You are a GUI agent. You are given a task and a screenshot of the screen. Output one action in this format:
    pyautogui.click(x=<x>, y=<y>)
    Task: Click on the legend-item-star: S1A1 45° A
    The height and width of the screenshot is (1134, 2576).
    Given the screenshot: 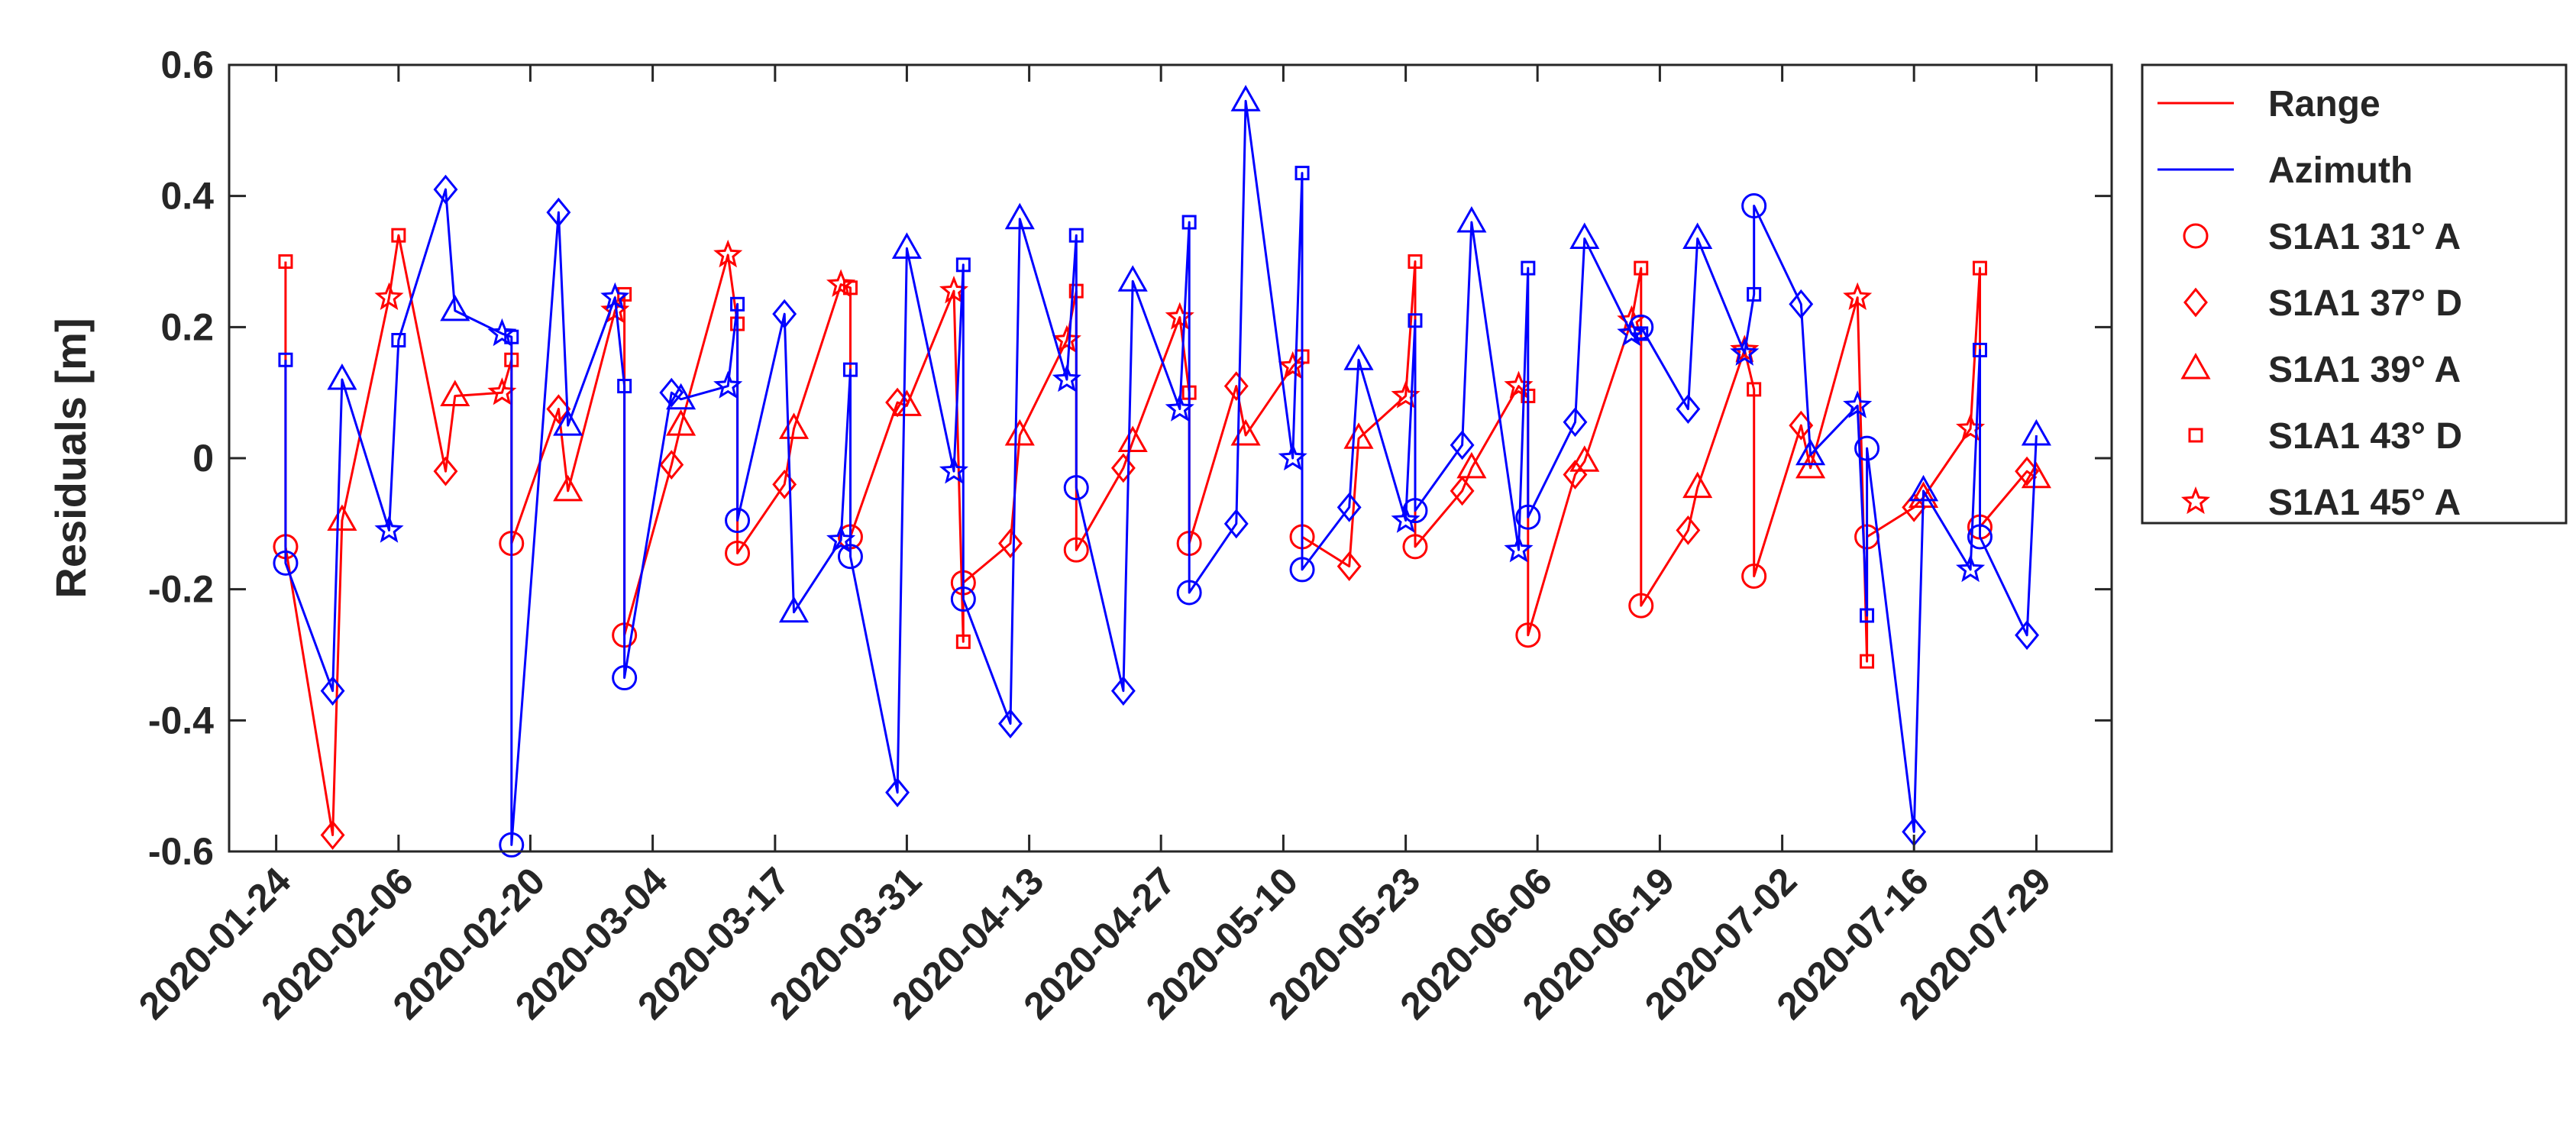 What is the action you would take?
    pyautogui.click(x=2320, y=503)
    